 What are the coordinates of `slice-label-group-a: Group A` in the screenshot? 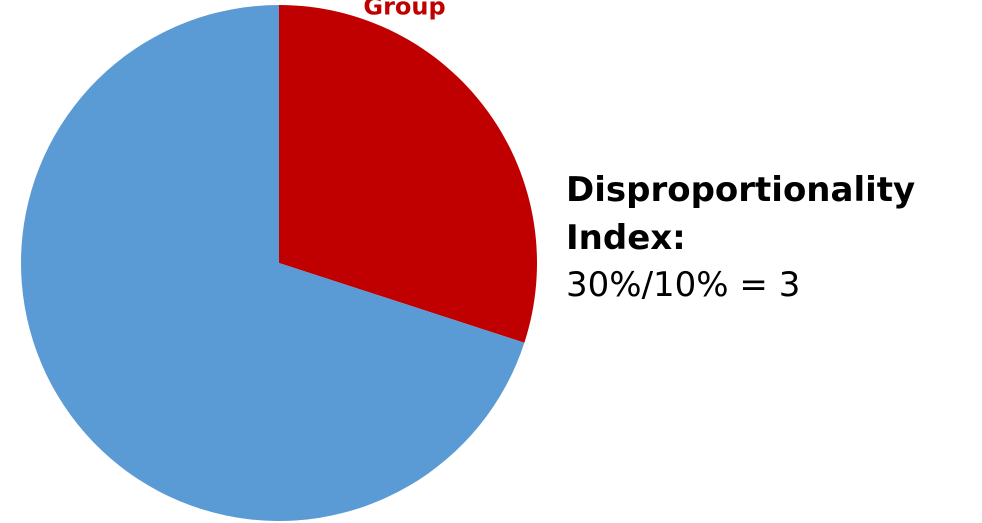 It's located at (404, 30).